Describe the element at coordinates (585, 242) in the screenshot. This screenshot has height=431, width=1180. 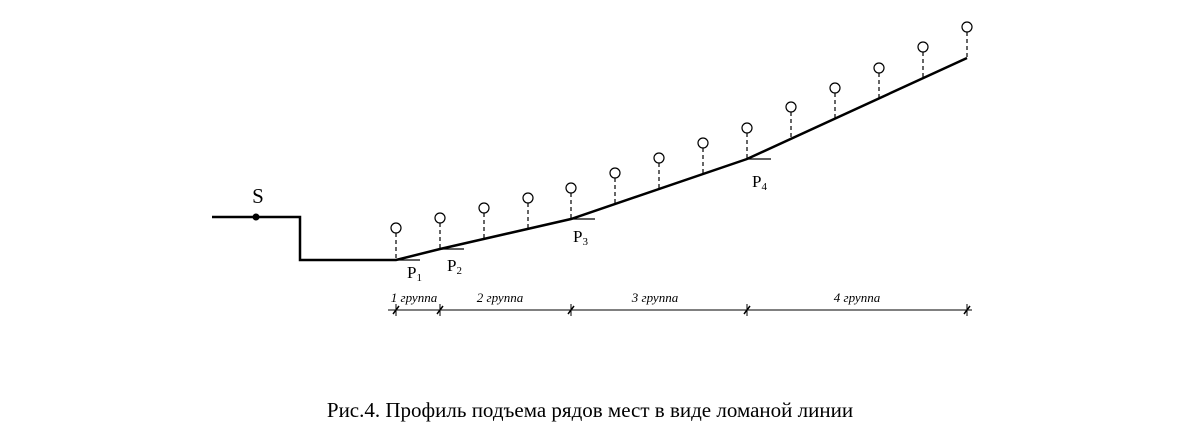
I see `point-sub: 3` at that location.